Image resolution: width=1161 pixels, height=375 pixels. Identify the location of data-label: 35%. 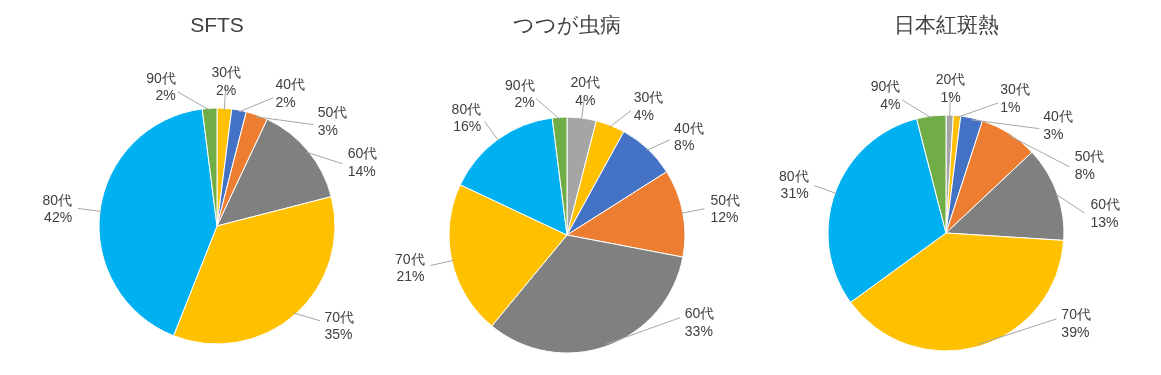
(338, 334).